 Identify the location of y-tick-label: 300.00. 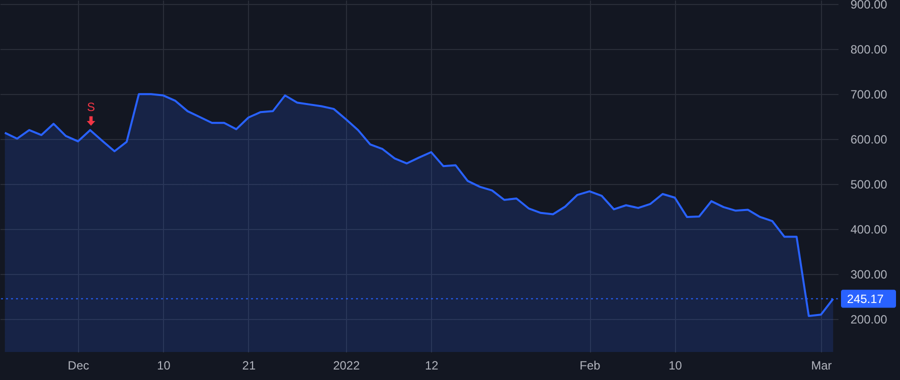
(869, 275).